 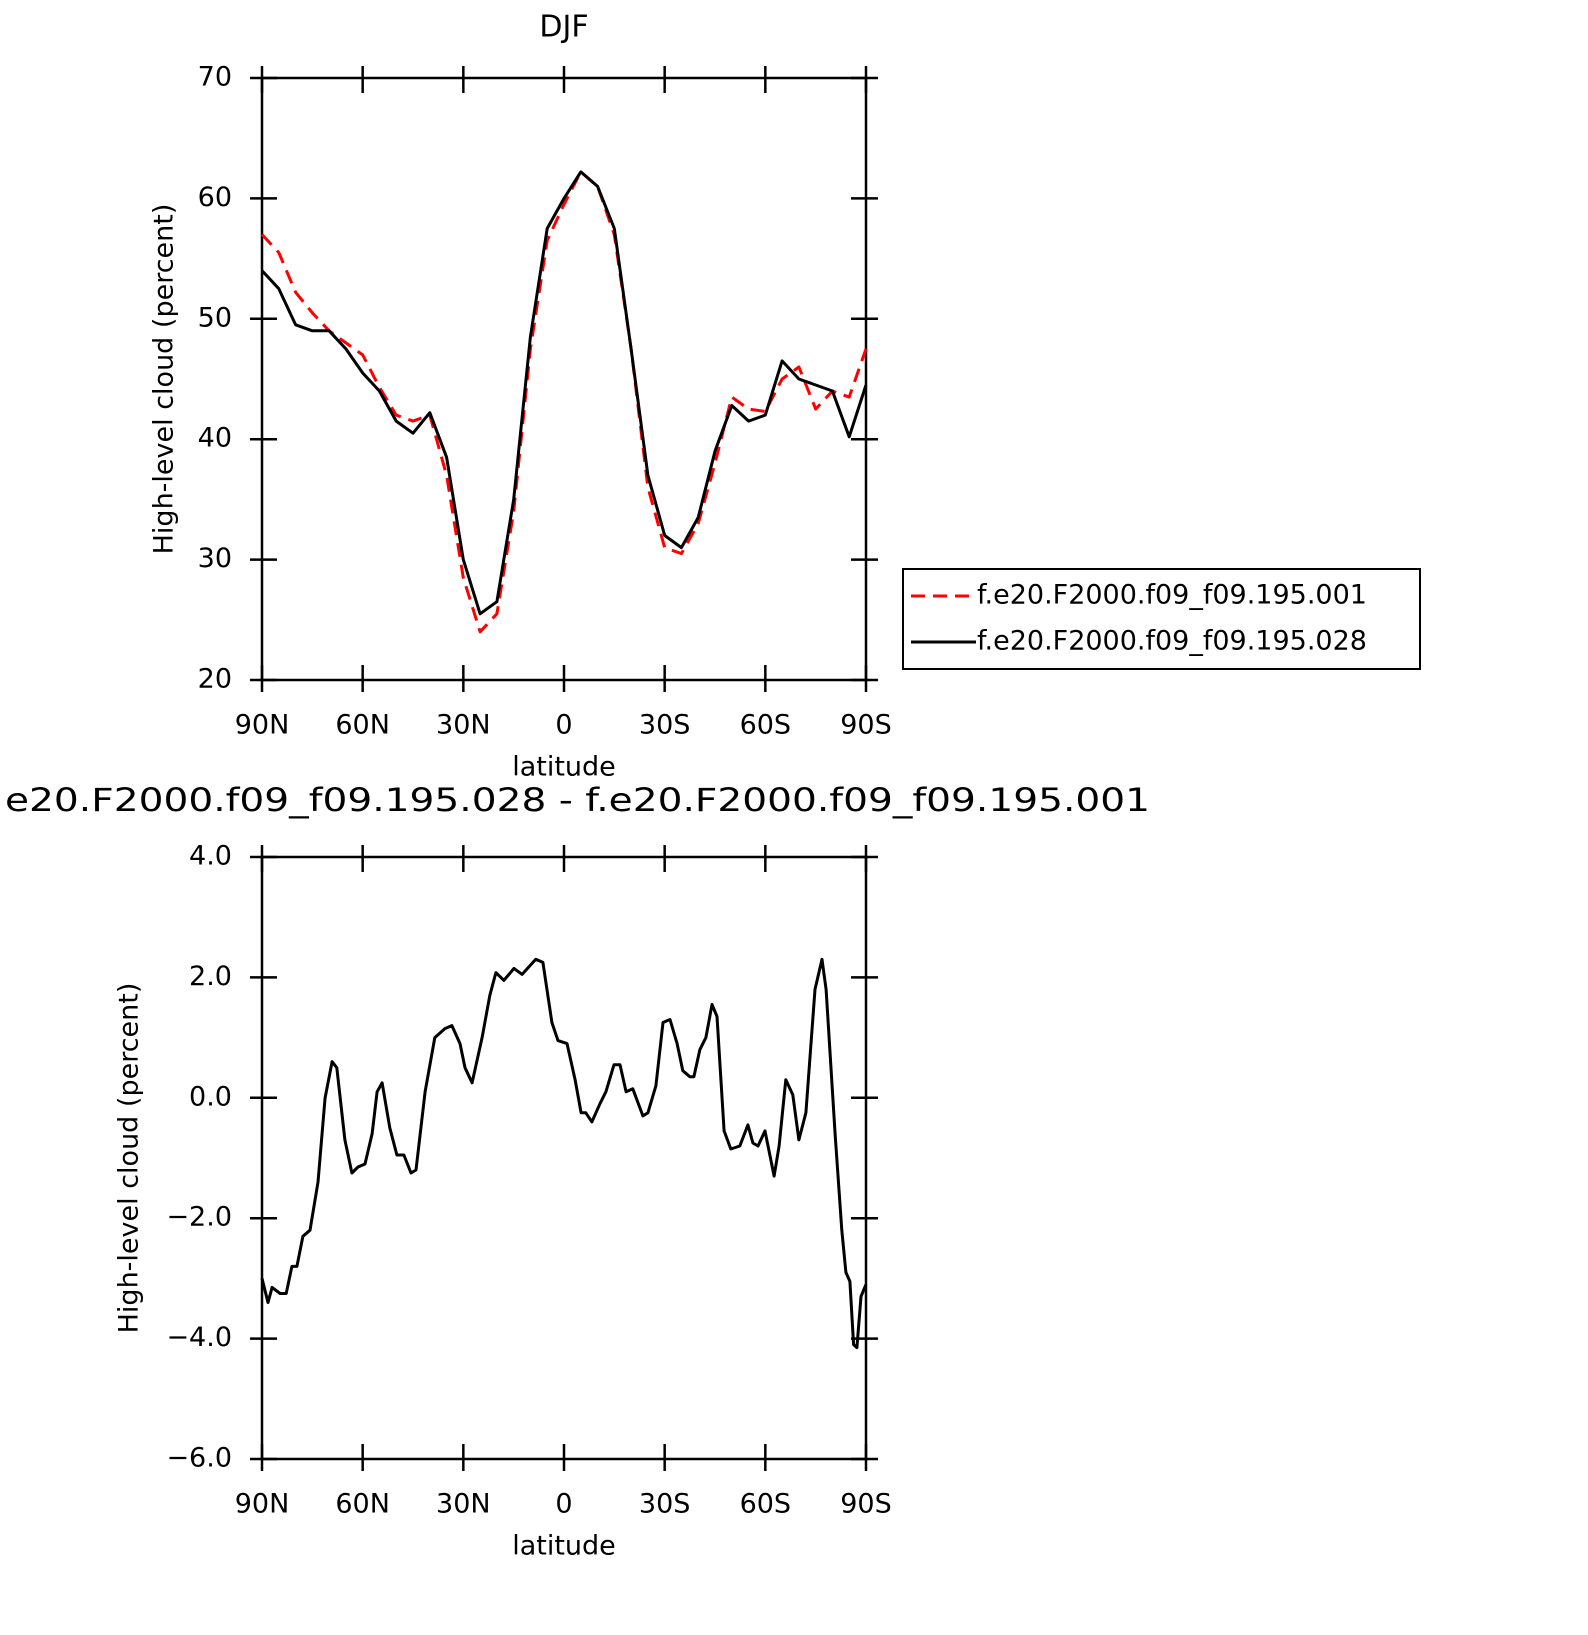 What do you see at coordinates (210, 1096) in the screenshot?
I see `y-tick-label: 0.0` at bounding box center [210, 1096].